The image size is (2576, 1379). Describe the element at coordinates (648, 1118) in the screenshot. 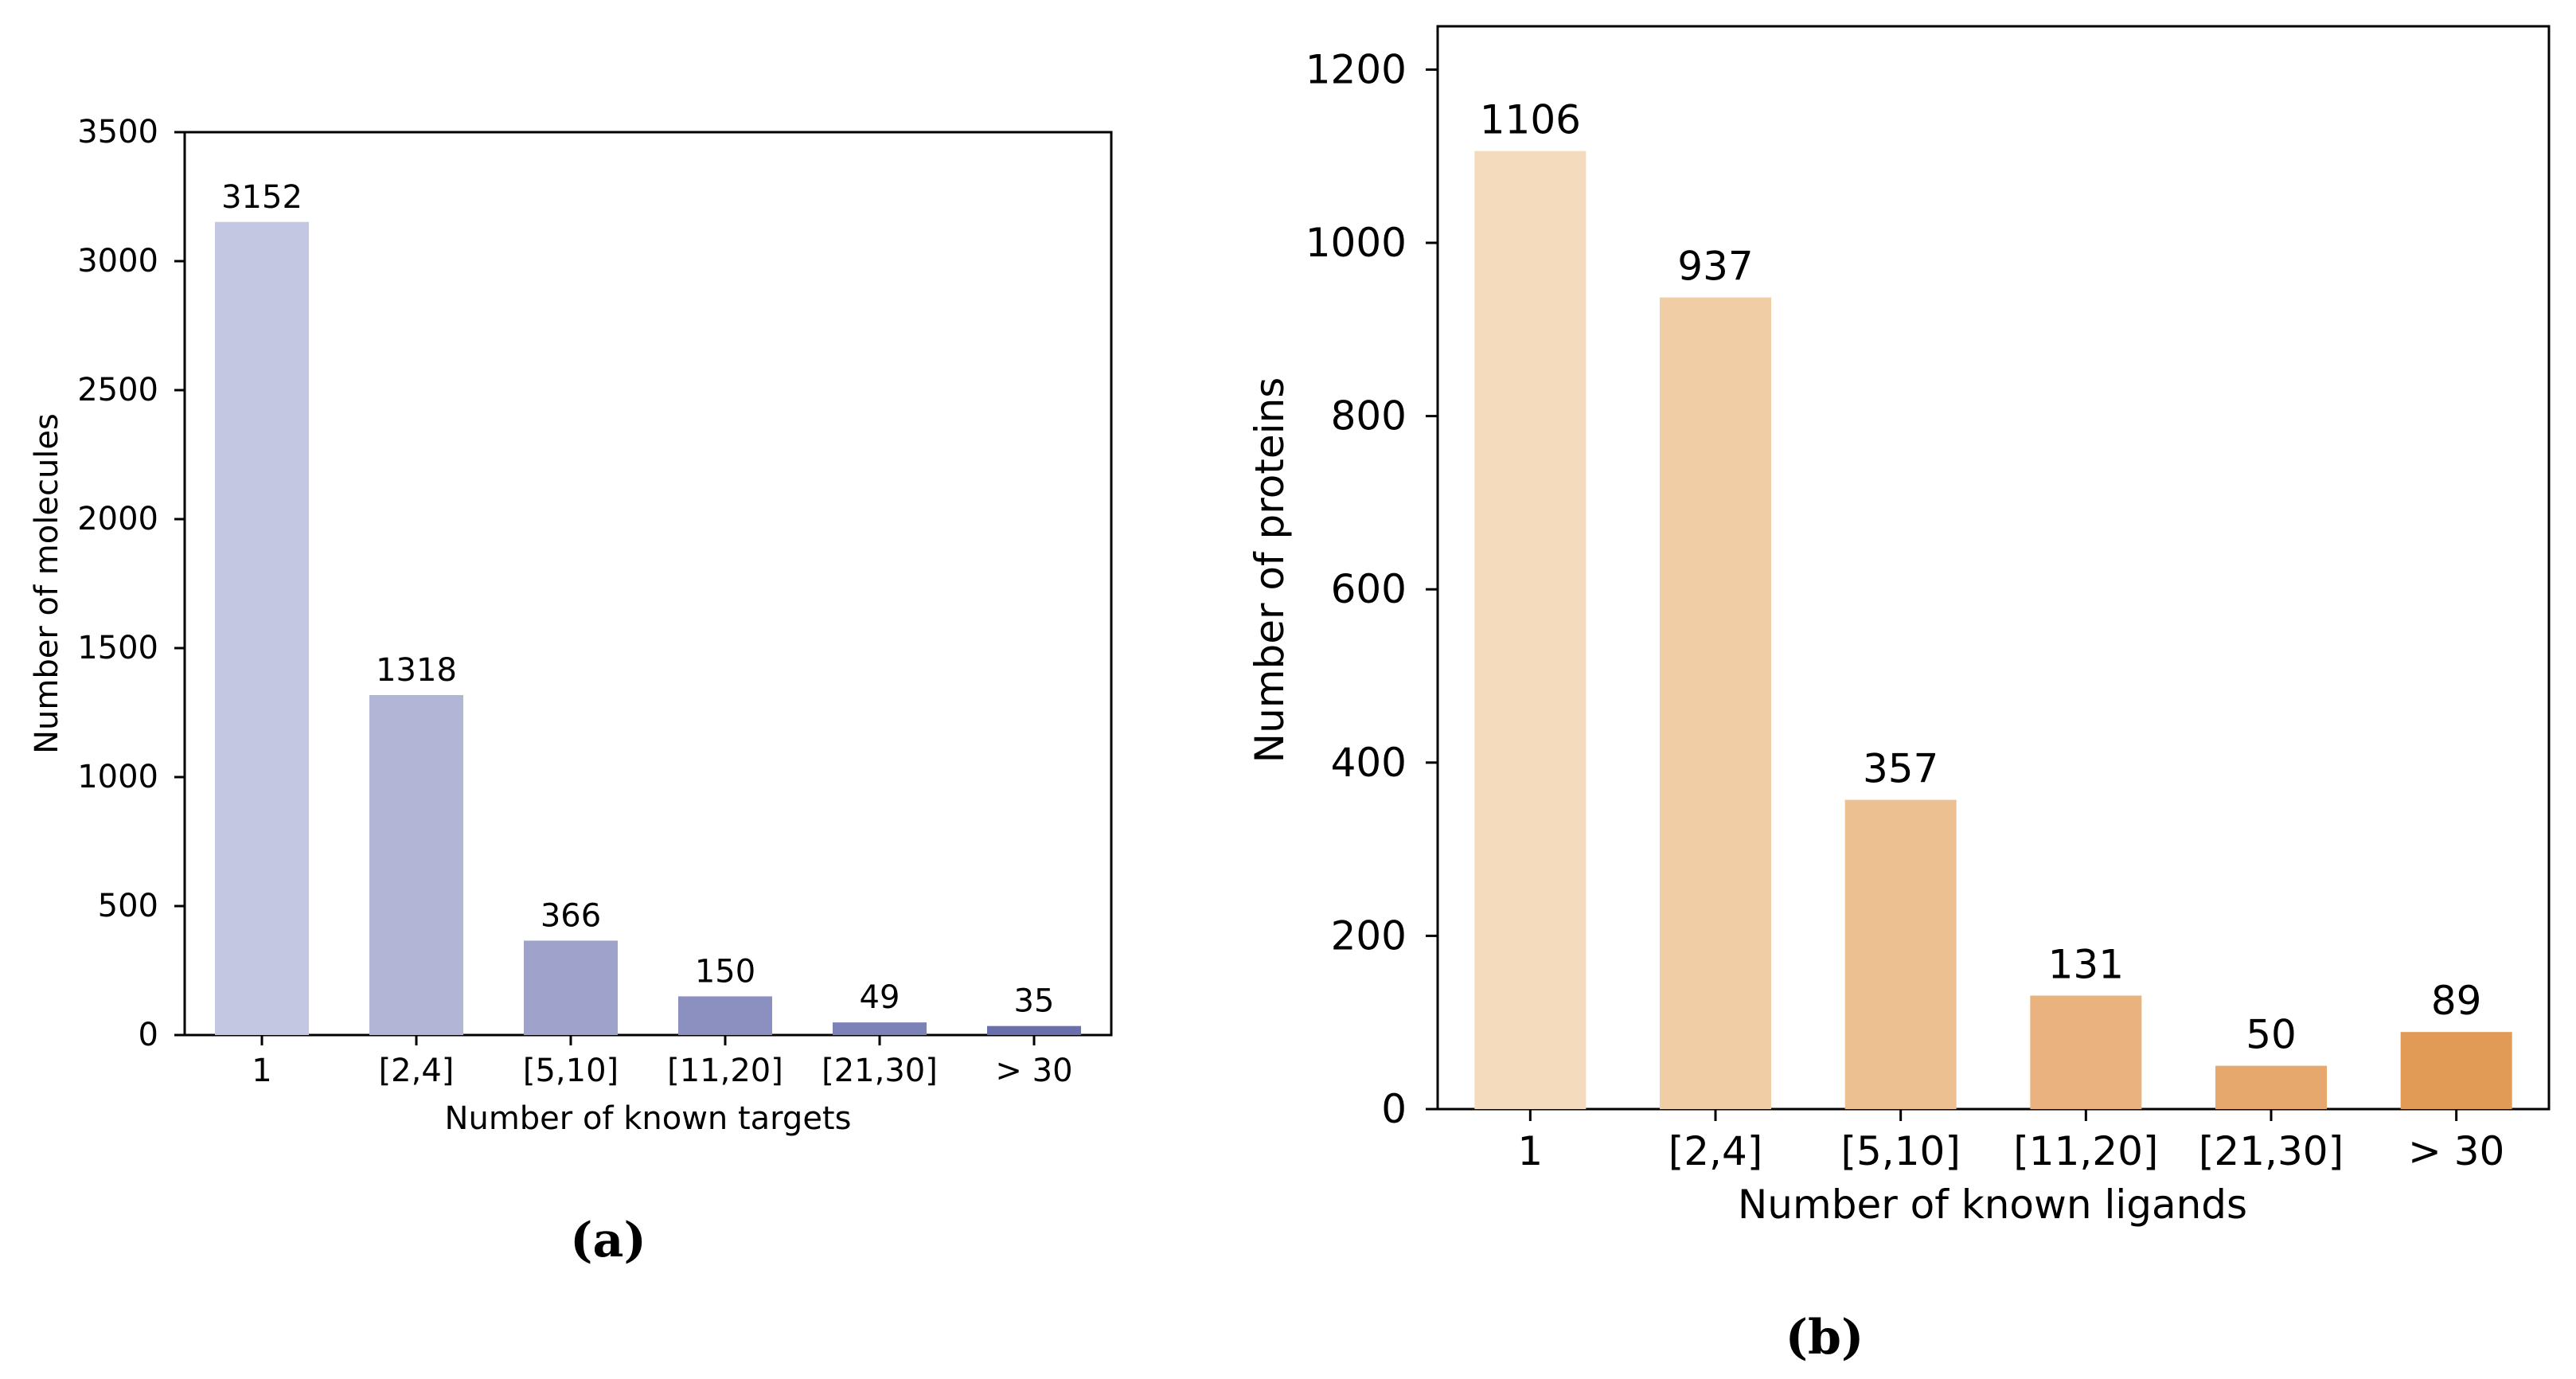

I see `panel-a-x-axis-label: Number of known targets` at that location.